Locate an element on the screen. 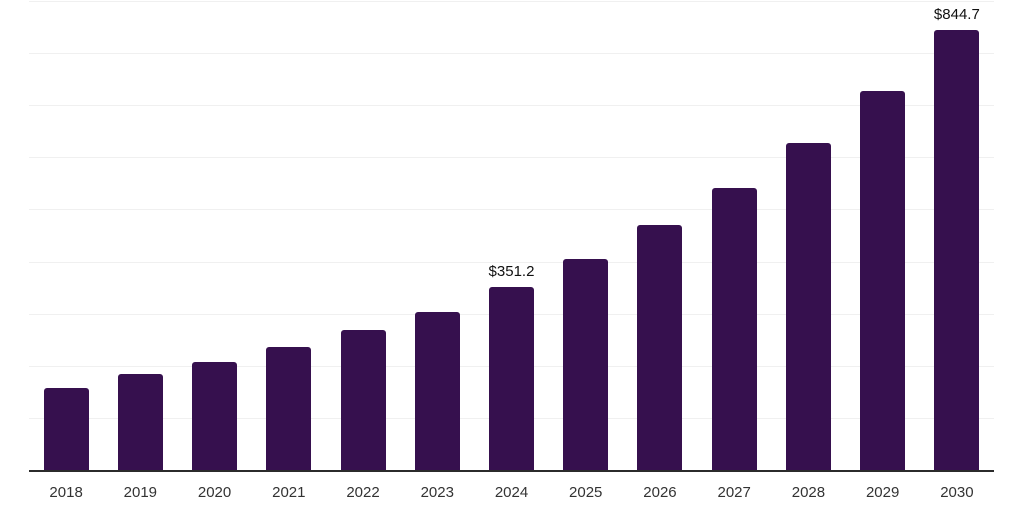 The height and width of the screenshot is (512, 1024). bar-2027 is located at coordinates (734, 329).